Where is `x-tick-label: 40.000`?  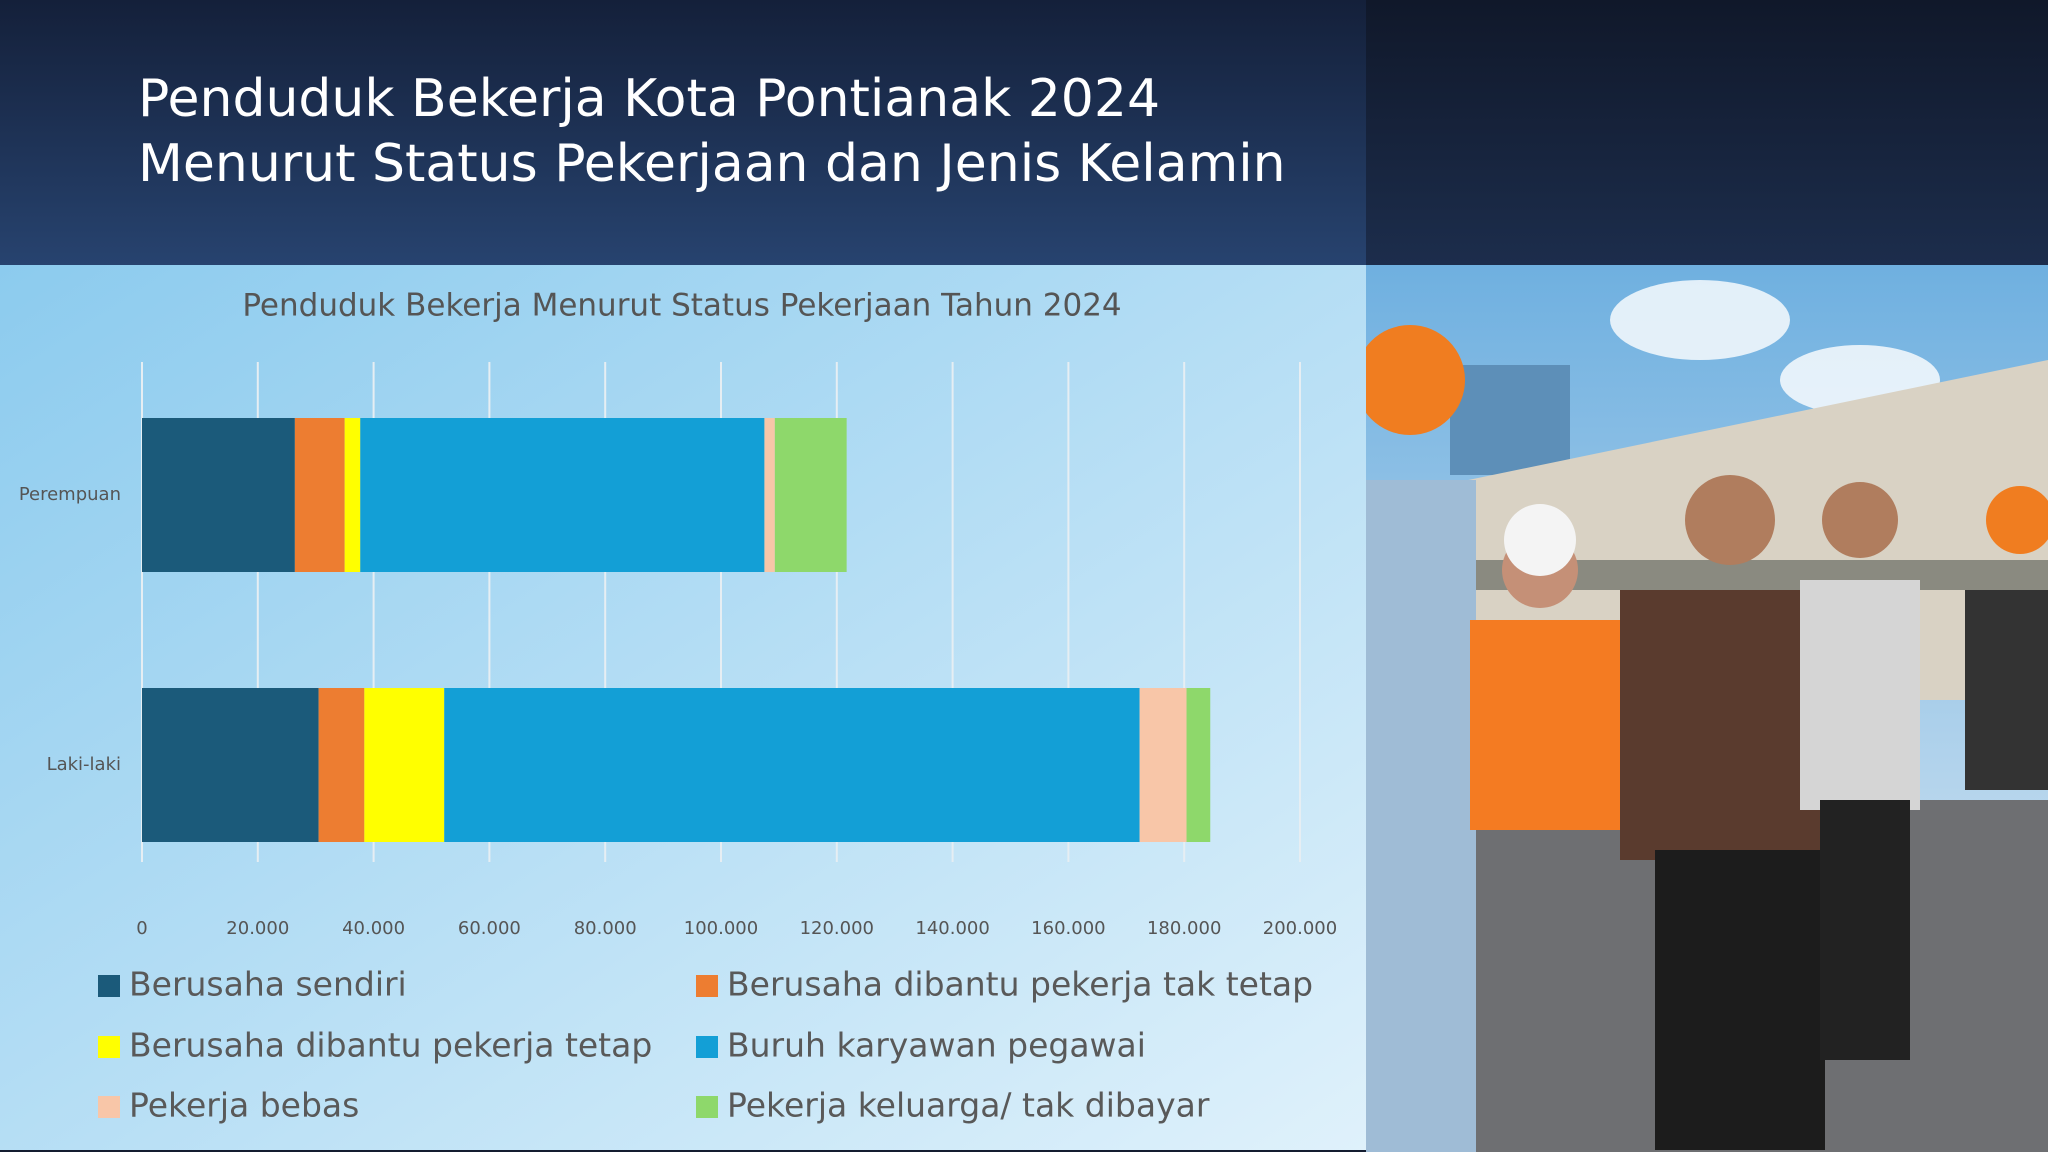 x-tick-label: 40.000 is located at coordinates (373, 928).